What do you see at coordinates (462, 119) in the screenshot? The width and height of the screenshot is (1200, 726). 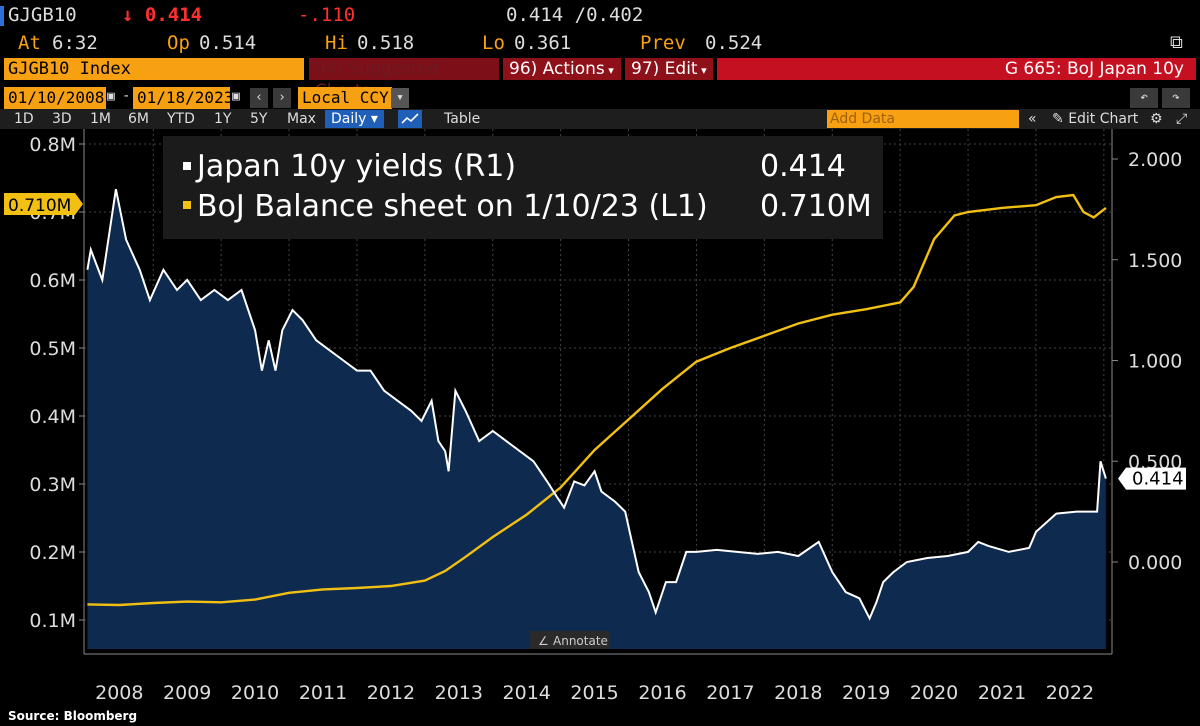 I see `table-button: Table` at bounding box center [462, 119].